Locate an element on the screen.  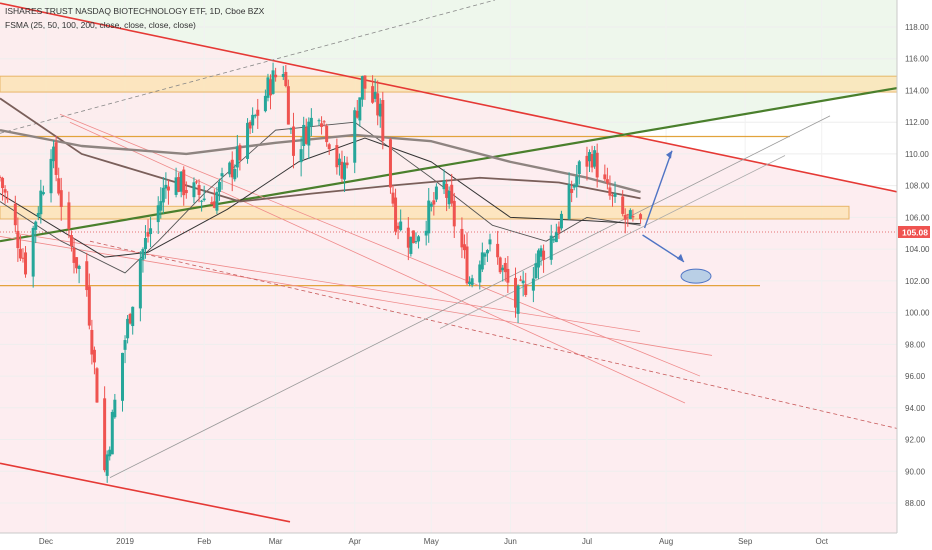
x-tick-label: 2019 is located at coordinates (125, 541).